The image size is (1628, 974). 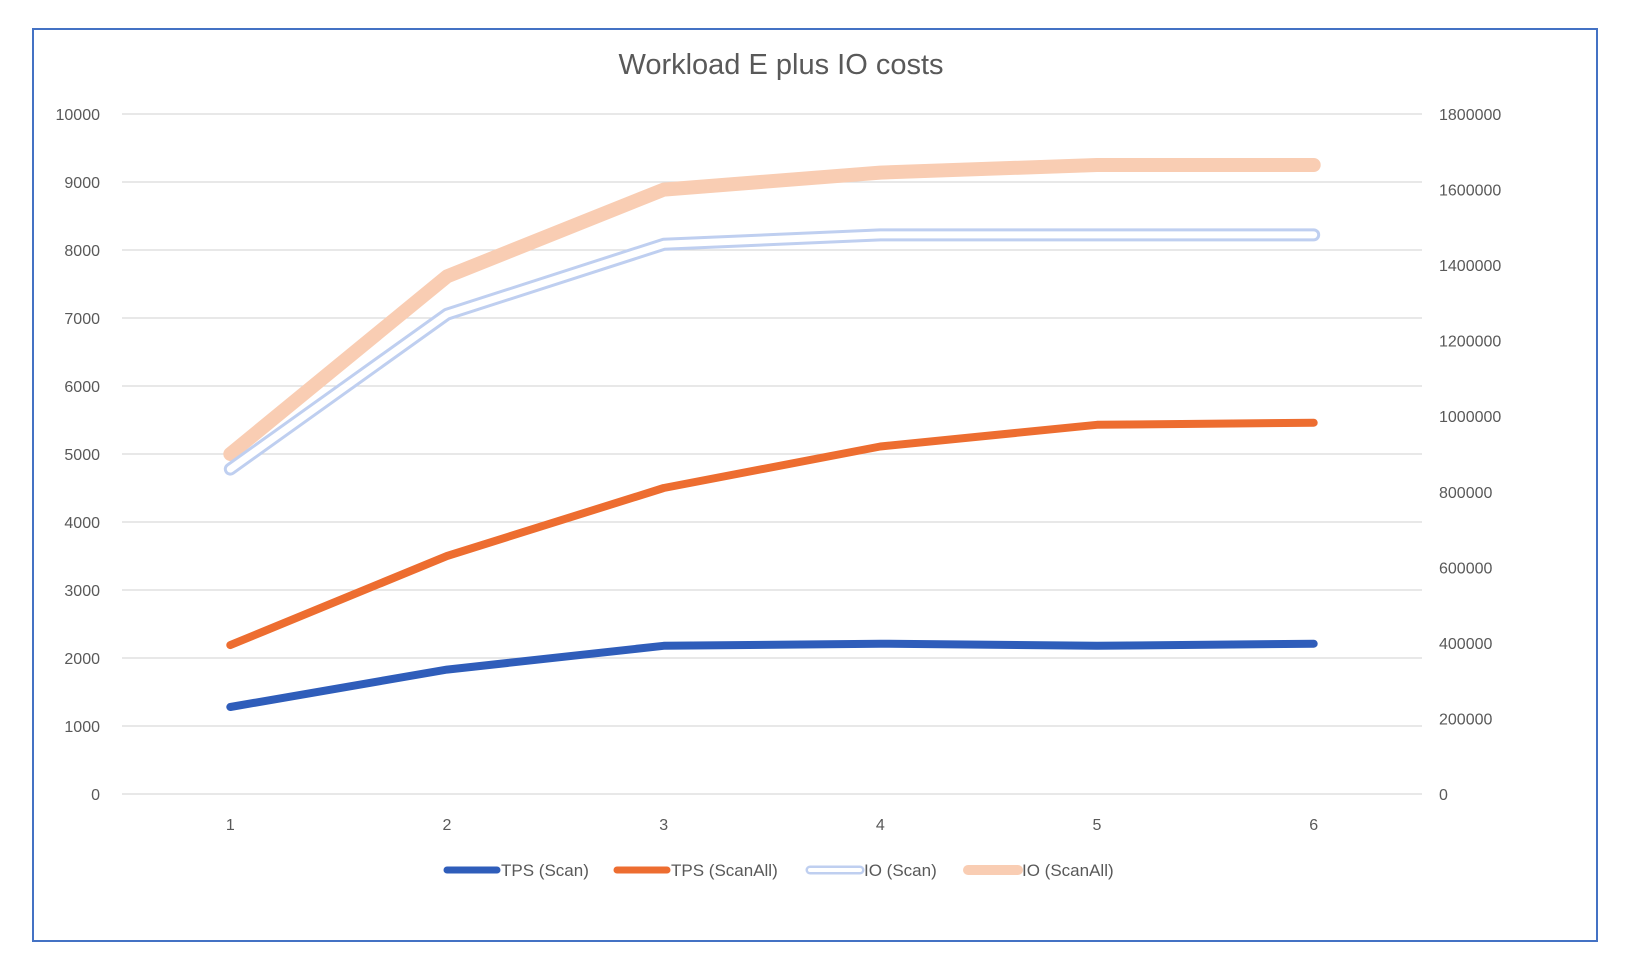 I want to click on x-tick-label: 5, so click(x=1097, y=825).